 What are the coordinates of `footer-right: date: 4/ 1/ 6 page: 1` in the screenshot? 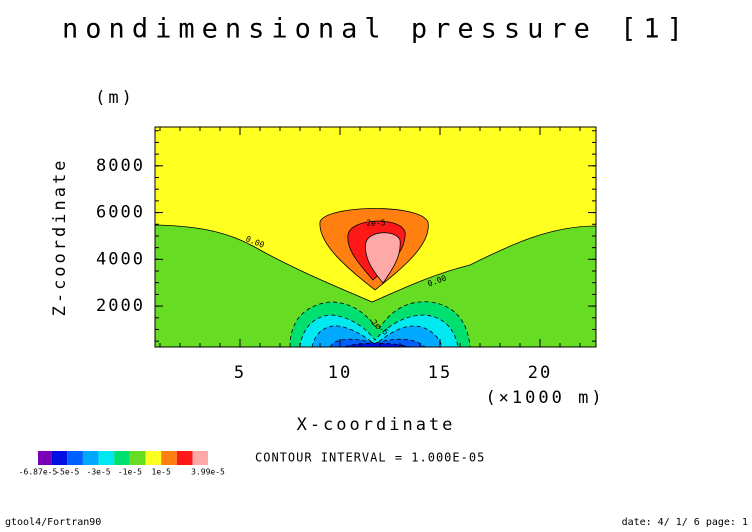 It's located at (685, 522).